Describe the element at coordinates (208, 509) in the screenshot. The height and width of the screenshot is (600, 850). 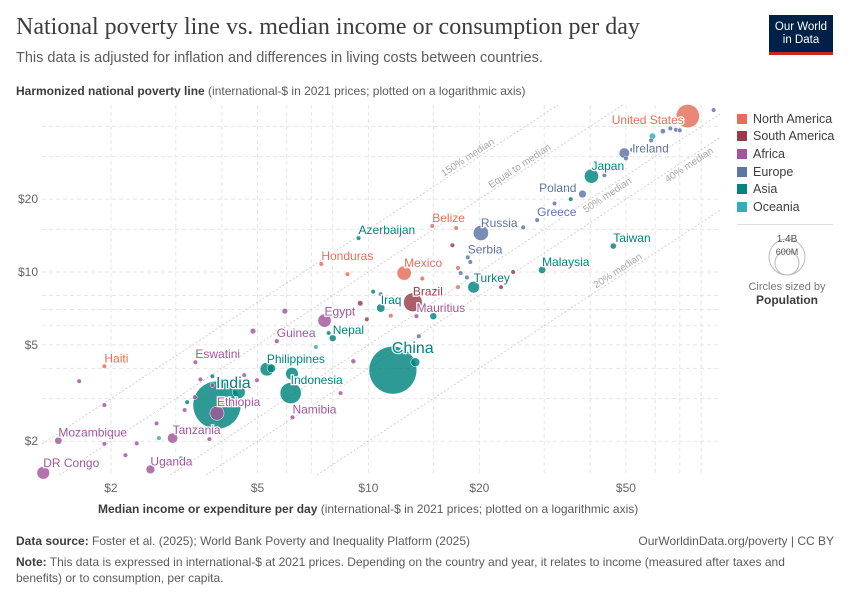
I see `x-axis-label-bold: Median income or expenditure per day` at that location.